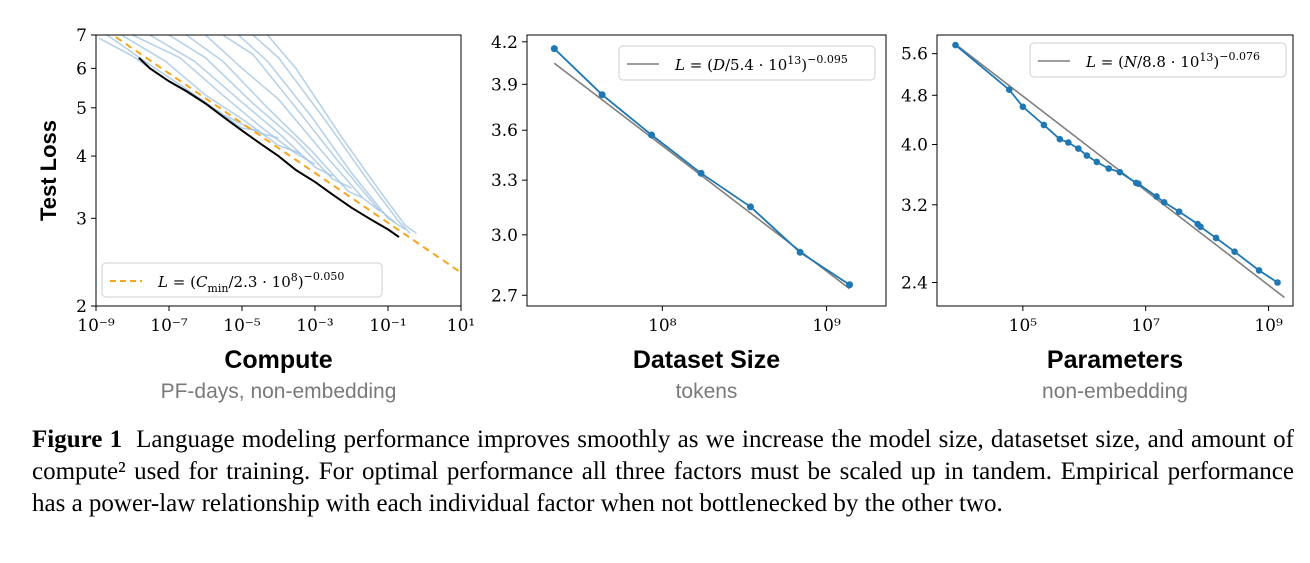 The height and width of the screenshot is (563, 1310). Describe the element at coordinates (504, 43) in the screenshot. I see `y-tick-label: 4.2` at that location.